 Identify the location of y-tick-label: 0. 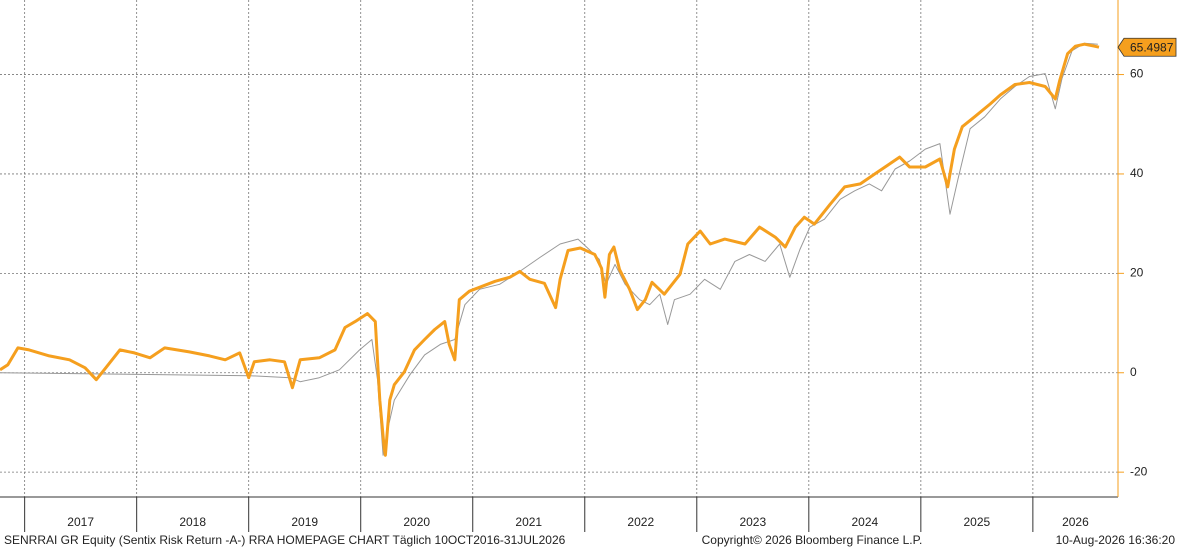
(1133, 372).